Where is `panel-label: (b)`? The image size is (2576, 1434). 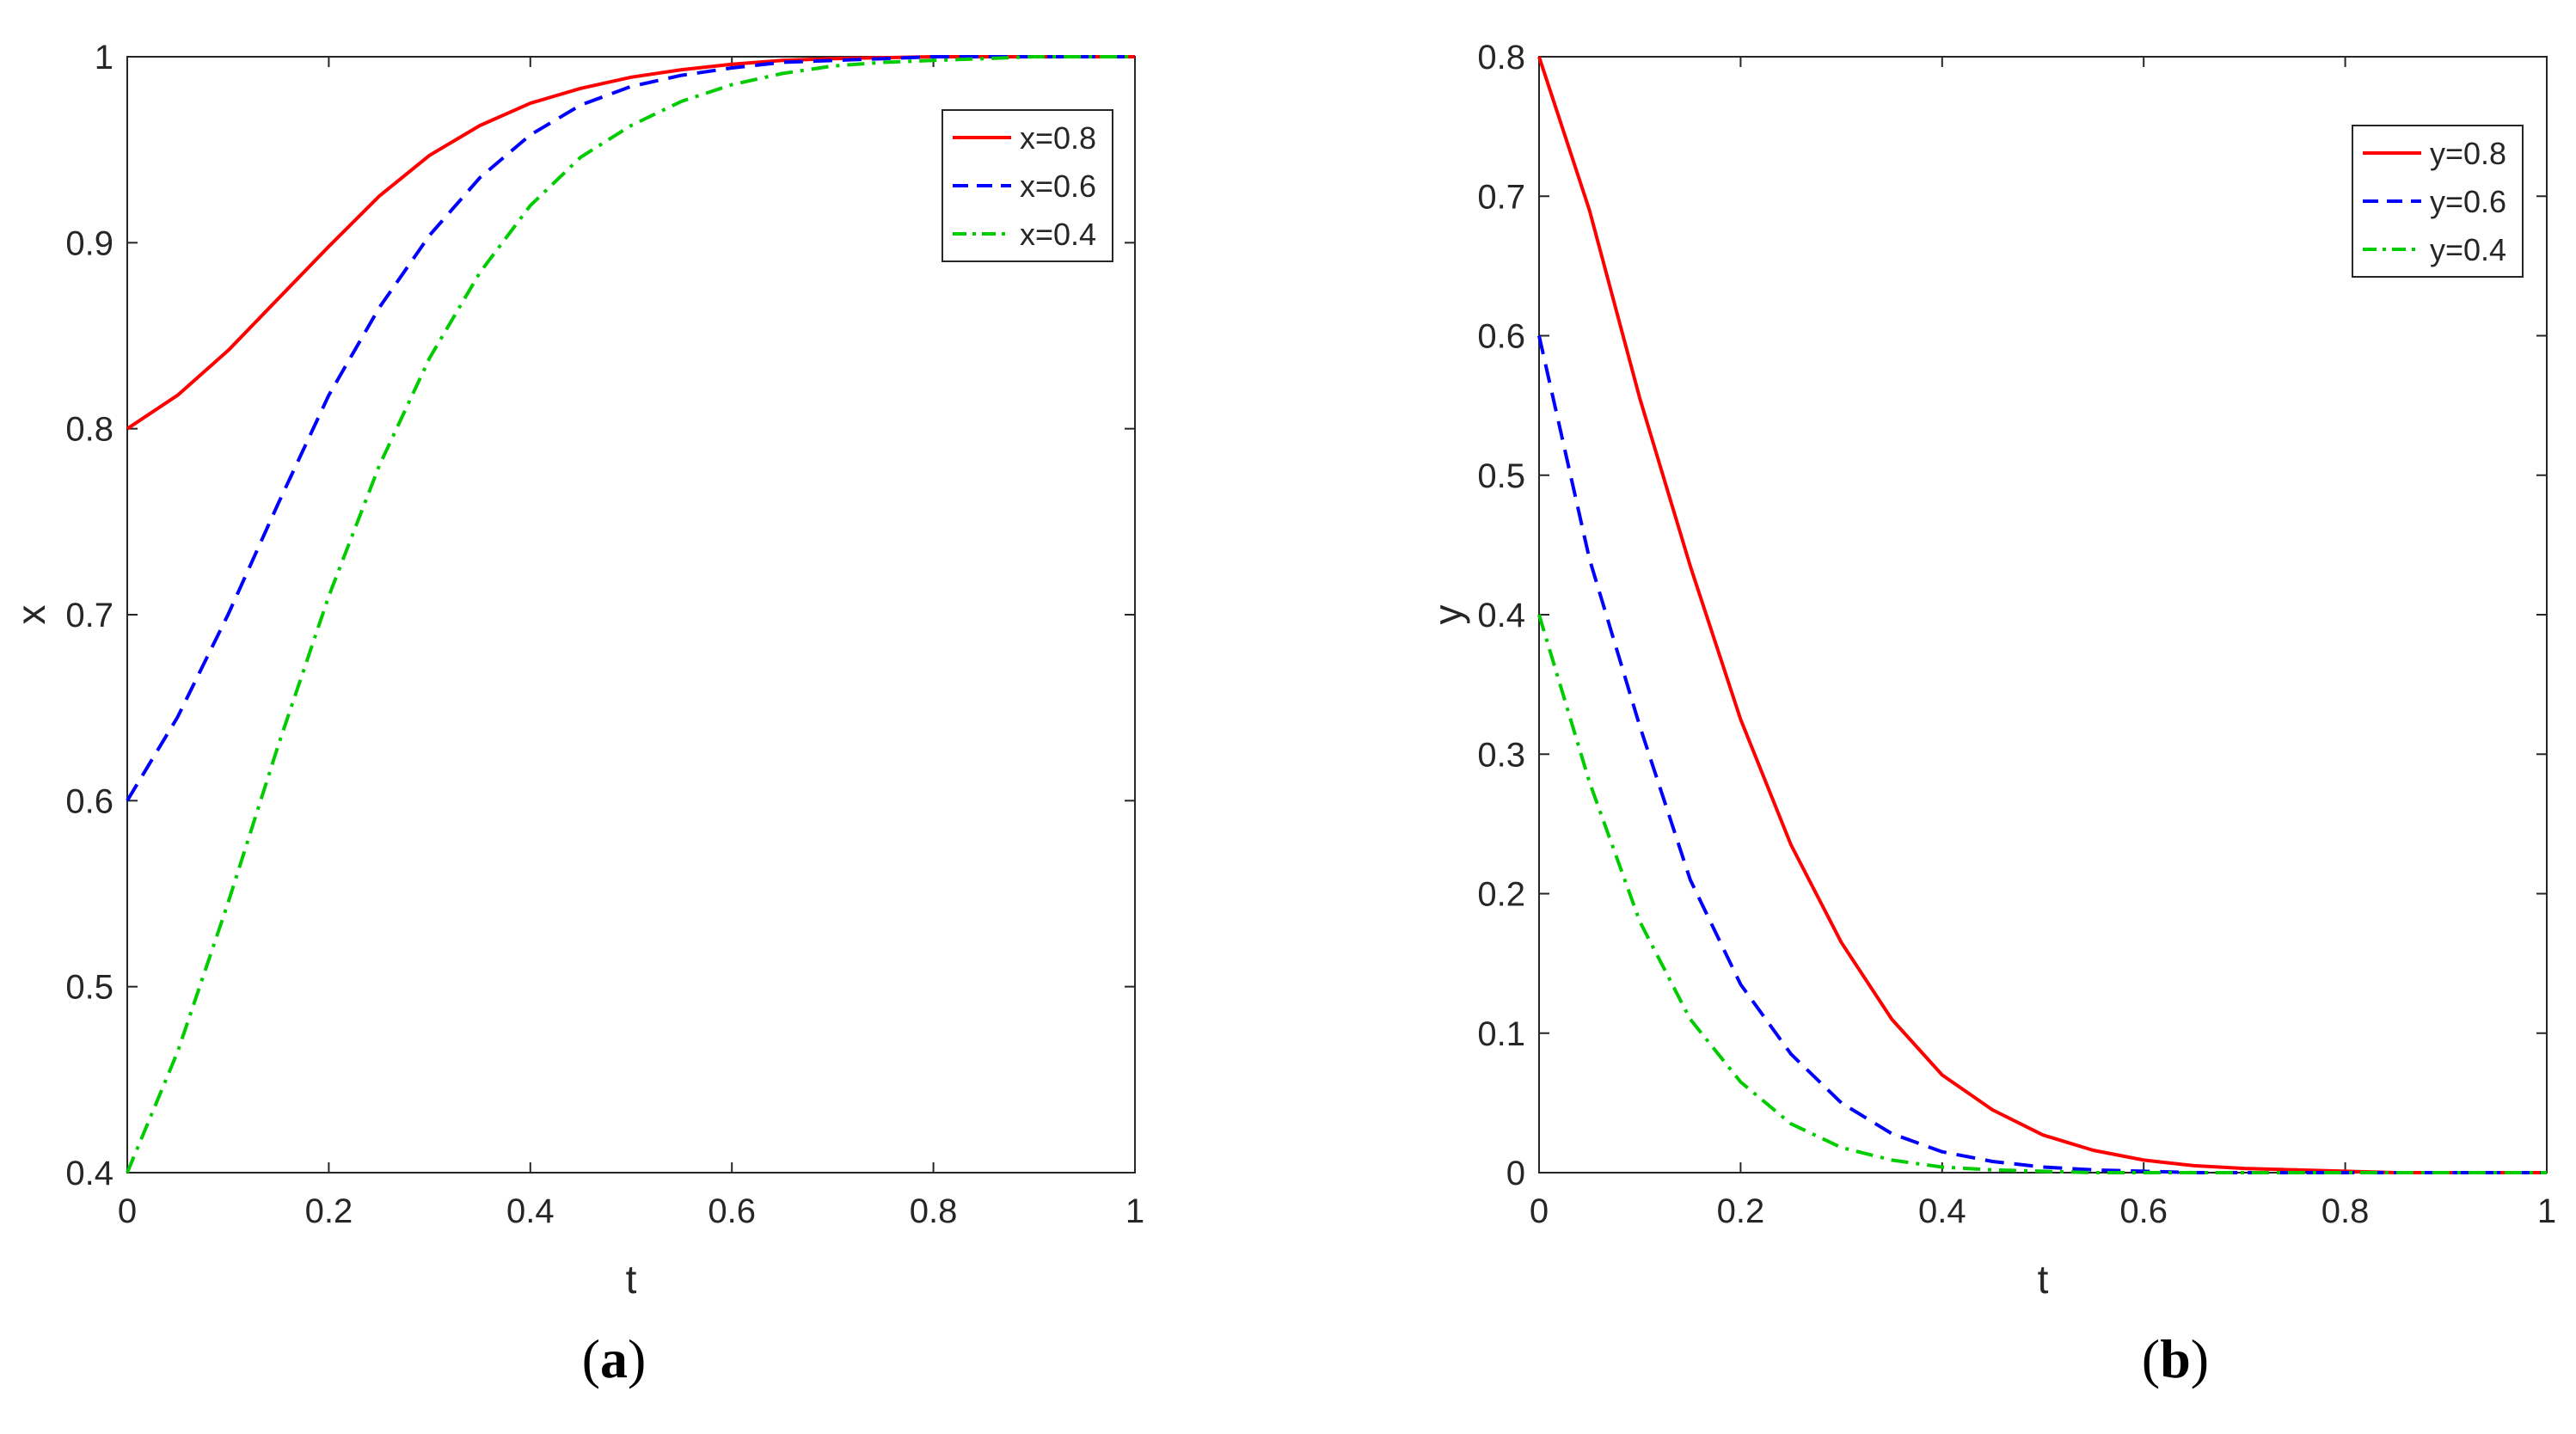 panel-label: (b) is located at coordinates (2175, 1358).